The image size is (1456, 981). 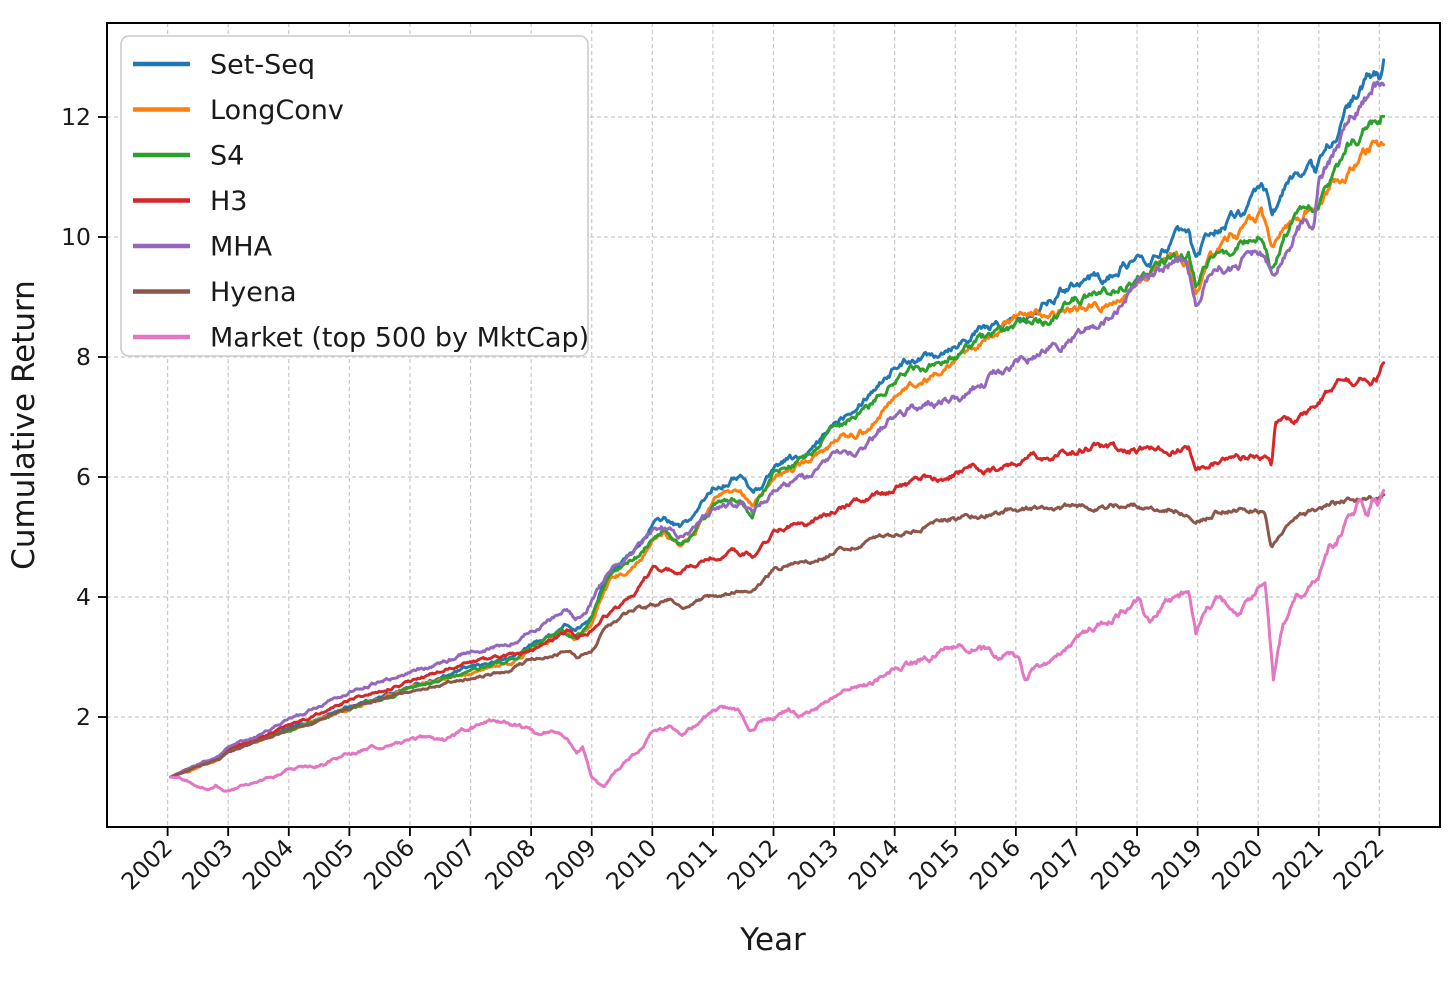 I want to click on x-tick-label: 2016, so click(x=995, y=864).